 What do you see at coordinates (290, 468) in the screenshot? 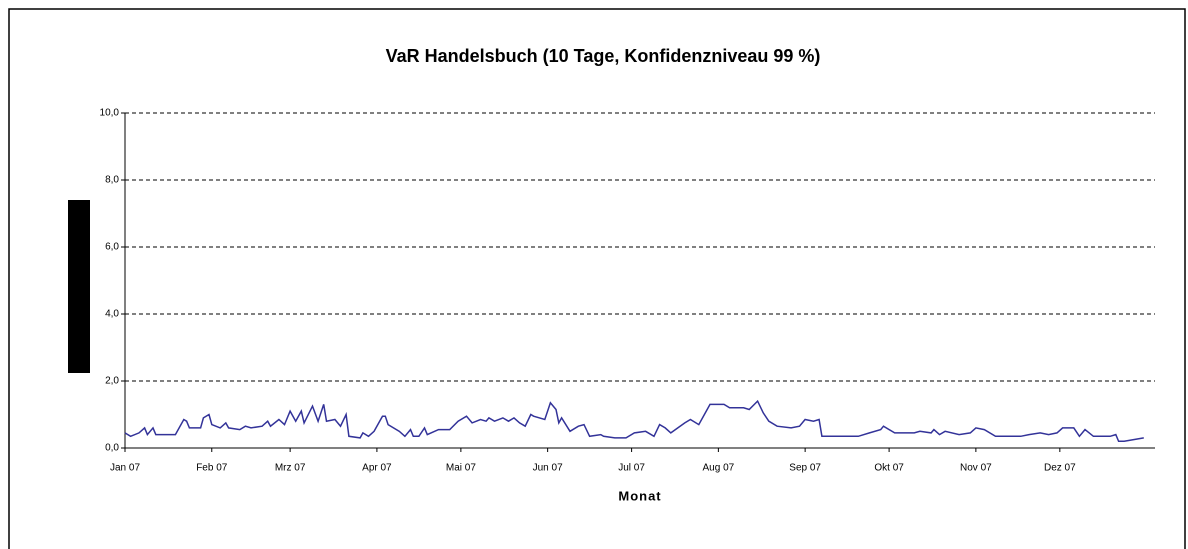
I see `x-tick-label: Mrz 07` at bounding box center [290, 468].